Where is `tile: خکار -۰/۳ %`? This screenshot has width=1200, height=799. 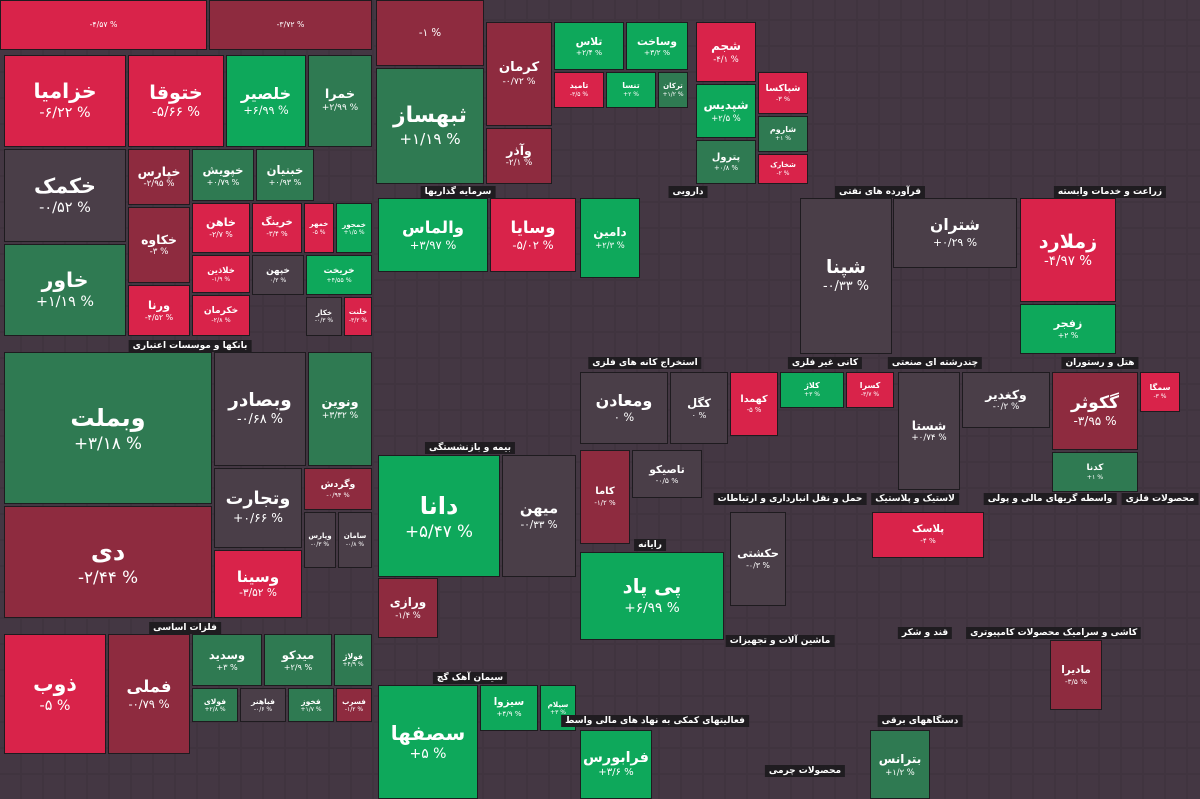
tile: خکار -۰/۳ % is located at coordinates (324, 316).